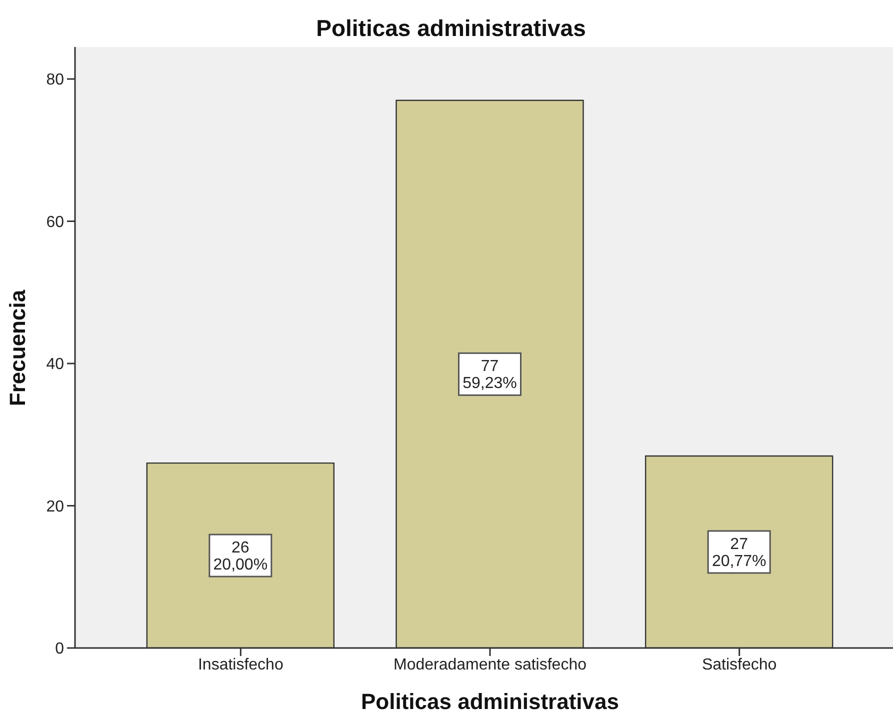  What do you see at coordinates (451, 28) in the screenshot?
I see `chart-title: Politicas administrativas` at bounding box center [451, 28].